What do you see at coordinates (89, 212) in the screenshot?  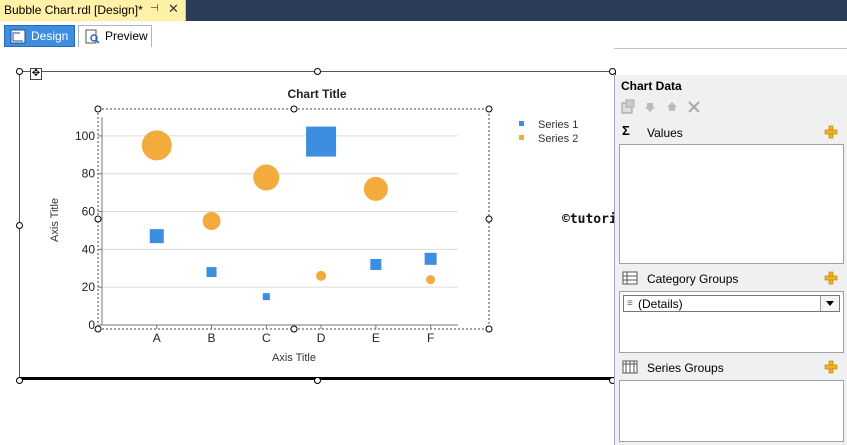 I see `y-tick-label: 60` at bounding box center [89, 212].